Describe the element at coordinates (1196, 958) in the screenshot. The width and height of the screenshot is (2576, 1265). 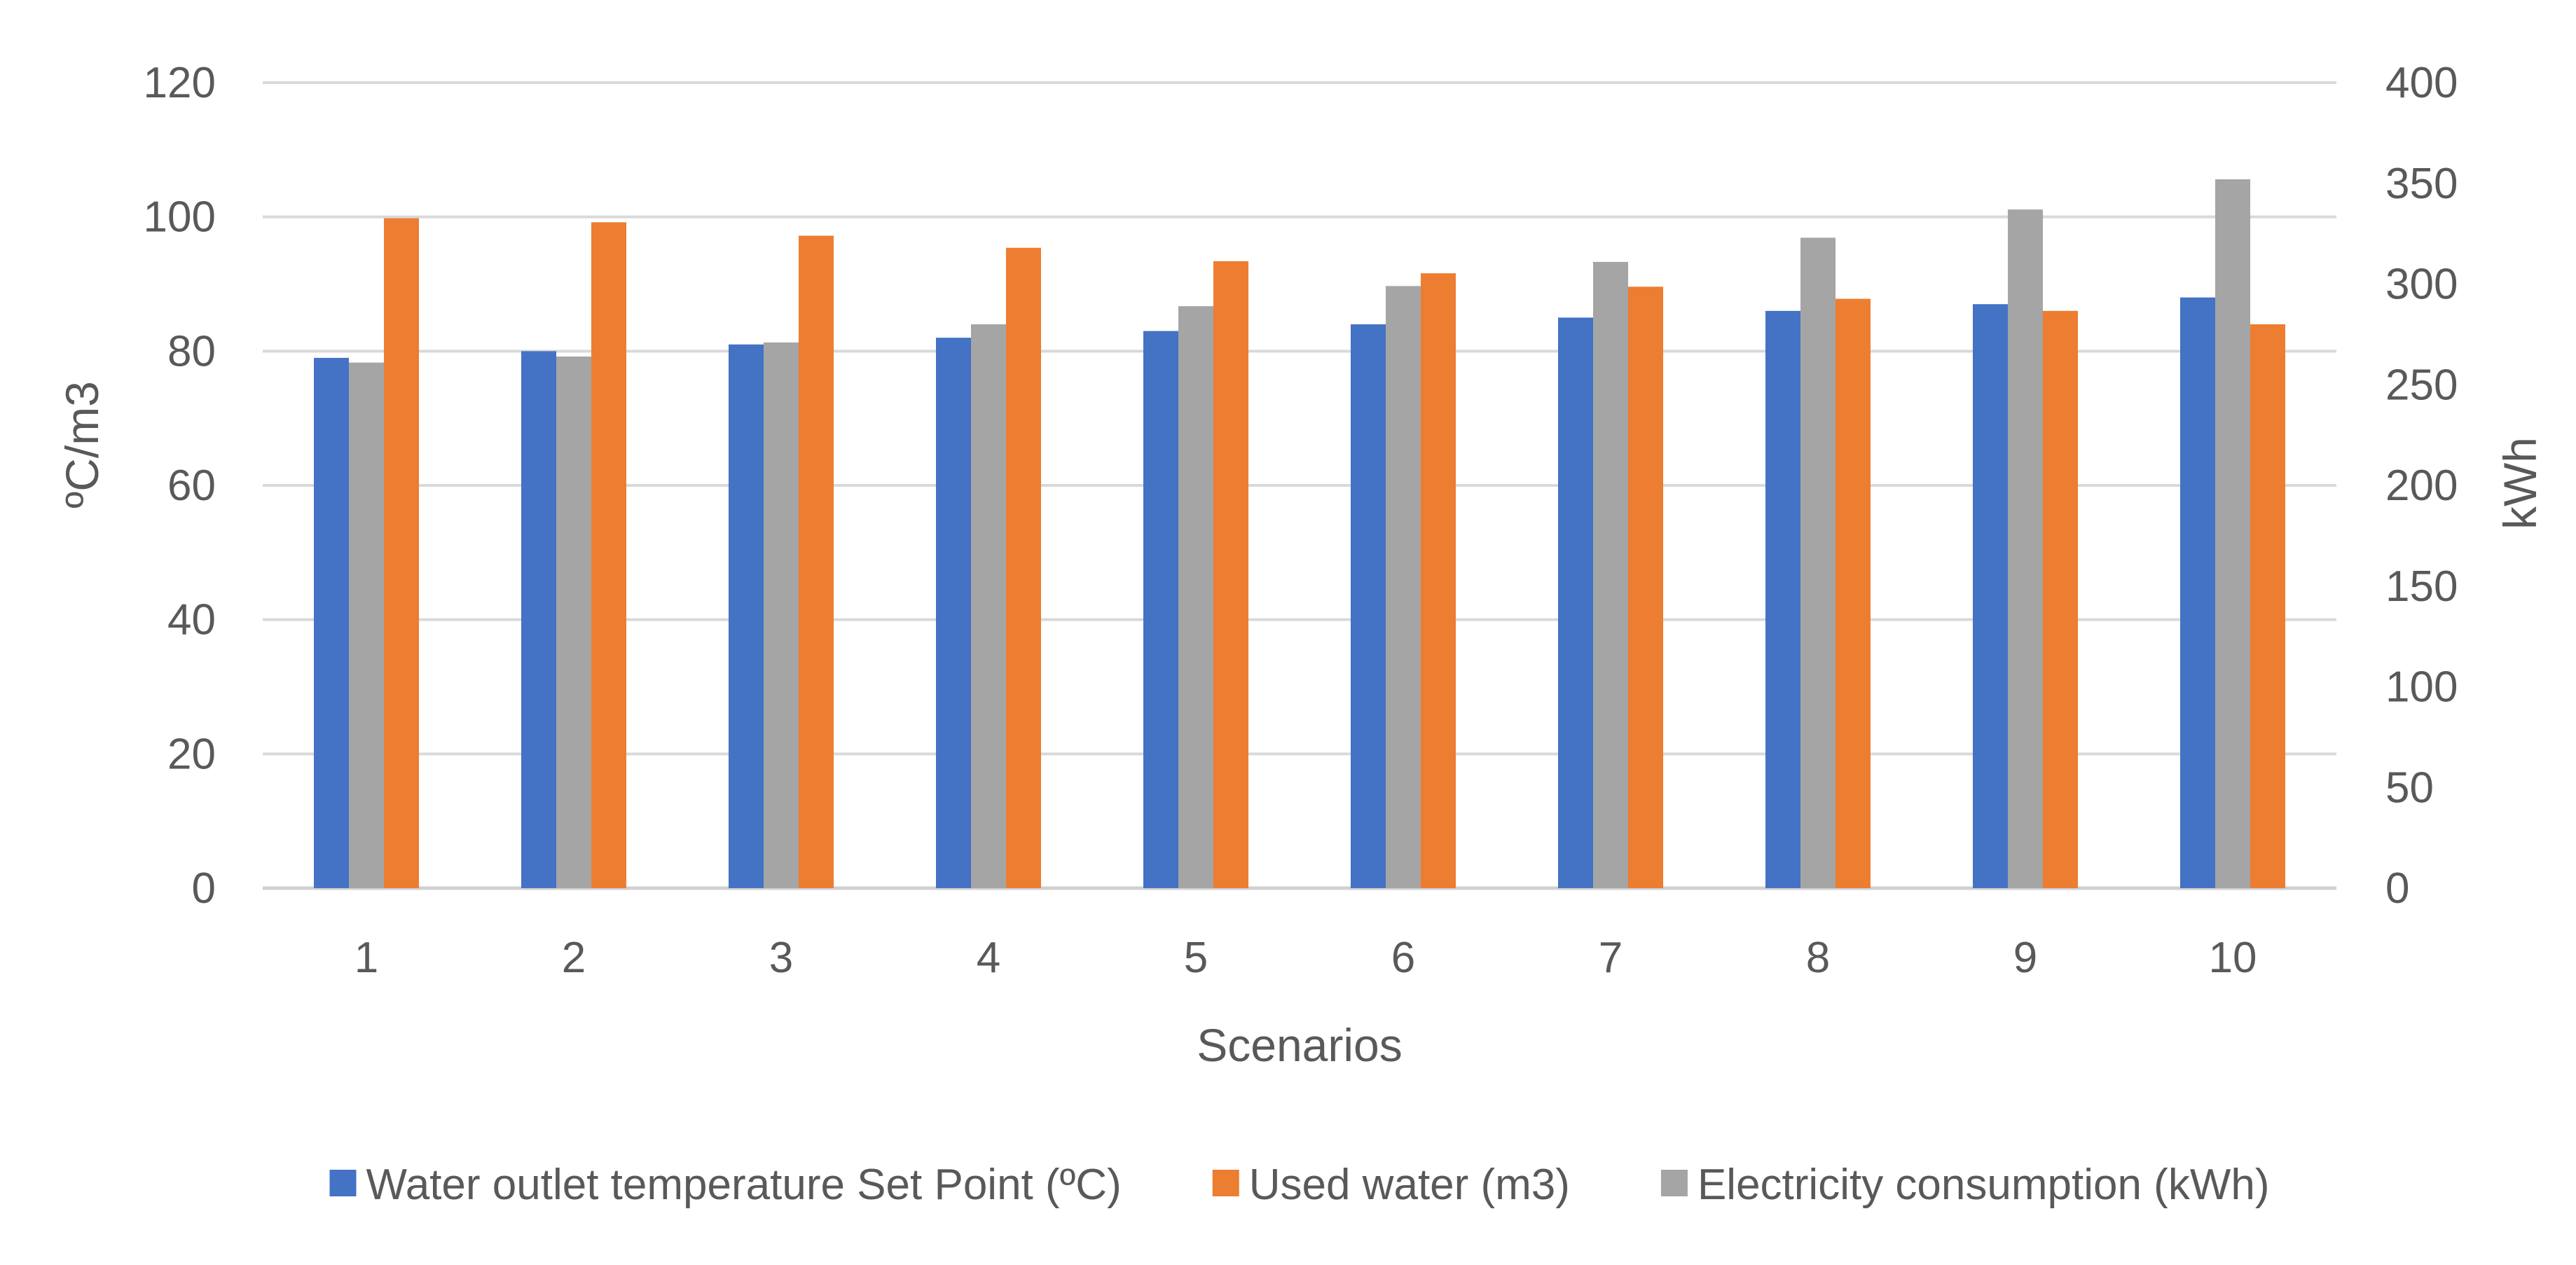
I see `x-tick-label: 5` at that location.